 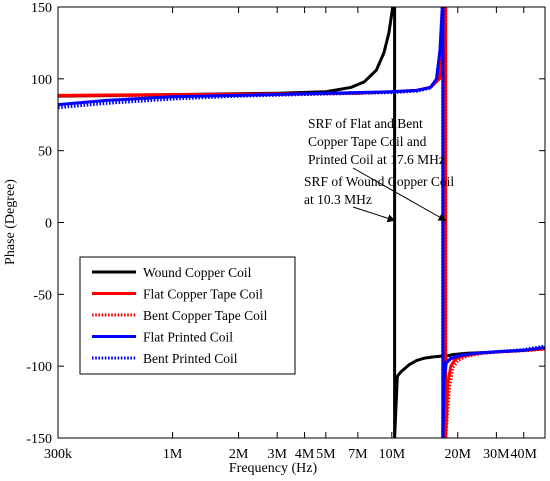 What do you see at coordinates (41, 8) in the screenshot?
I see `y-tick-label: 150` at bounding box center [41, 8].